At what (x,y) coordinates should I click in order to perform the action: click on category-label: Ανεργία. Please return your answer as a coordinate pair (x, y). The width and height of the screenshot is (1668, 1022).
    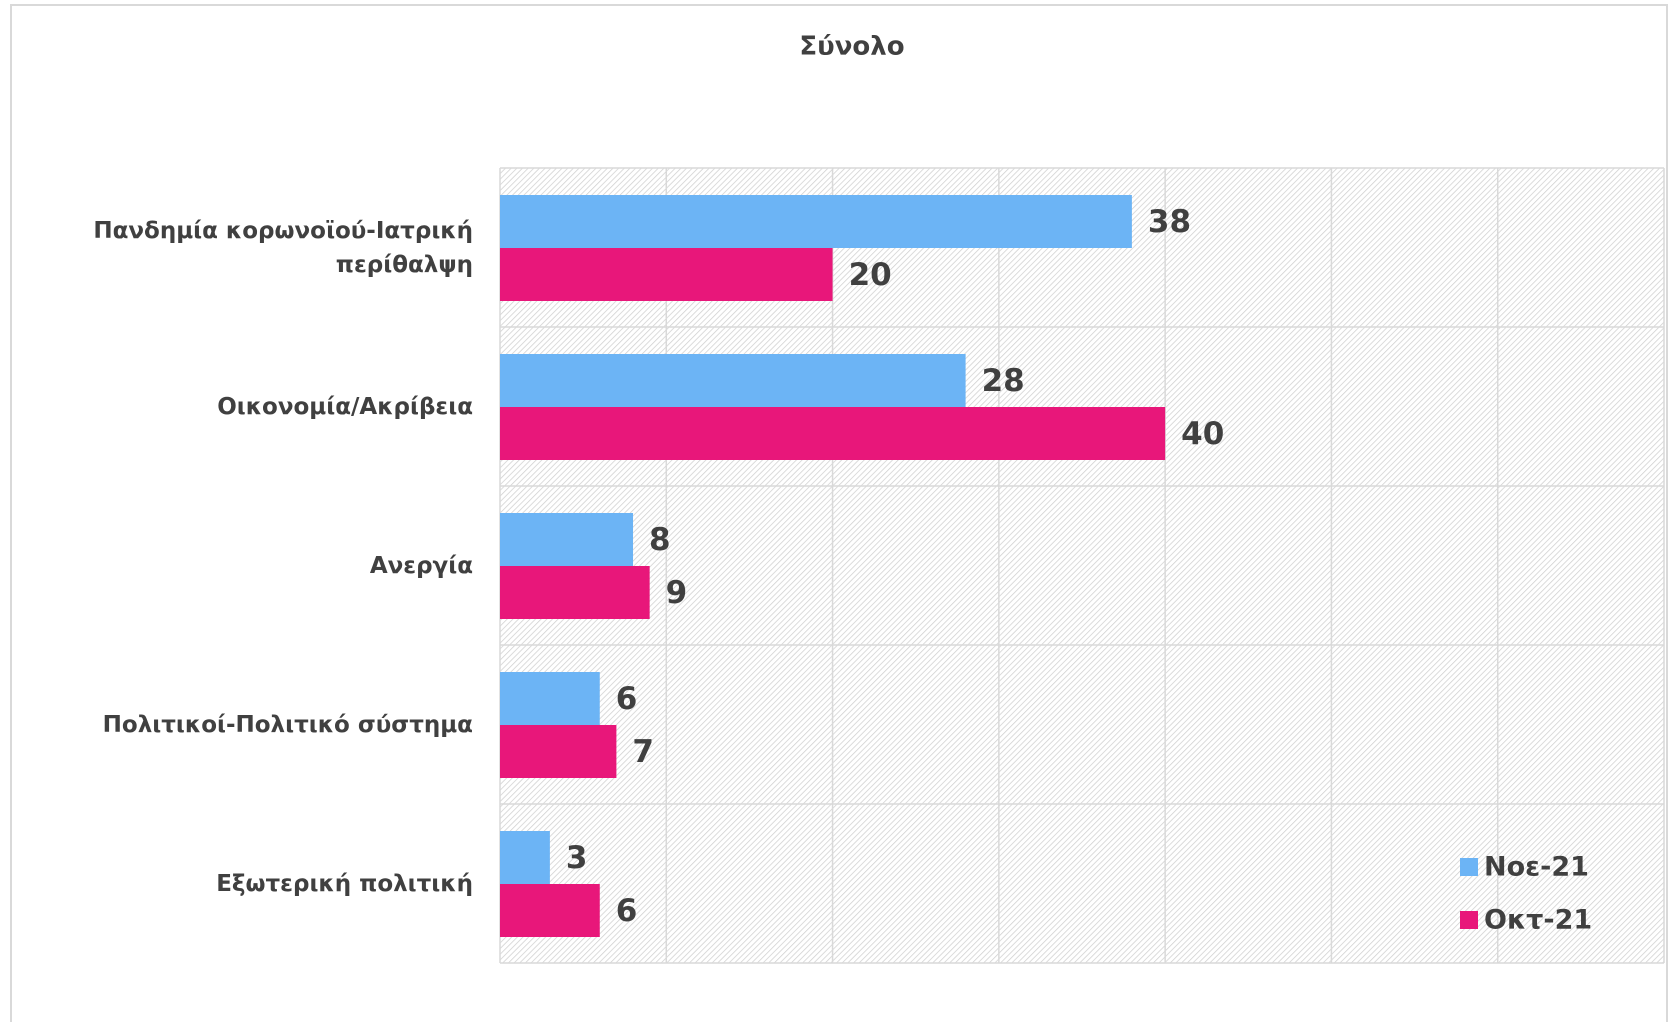
    Looking at the image, I should click on (421, 566).